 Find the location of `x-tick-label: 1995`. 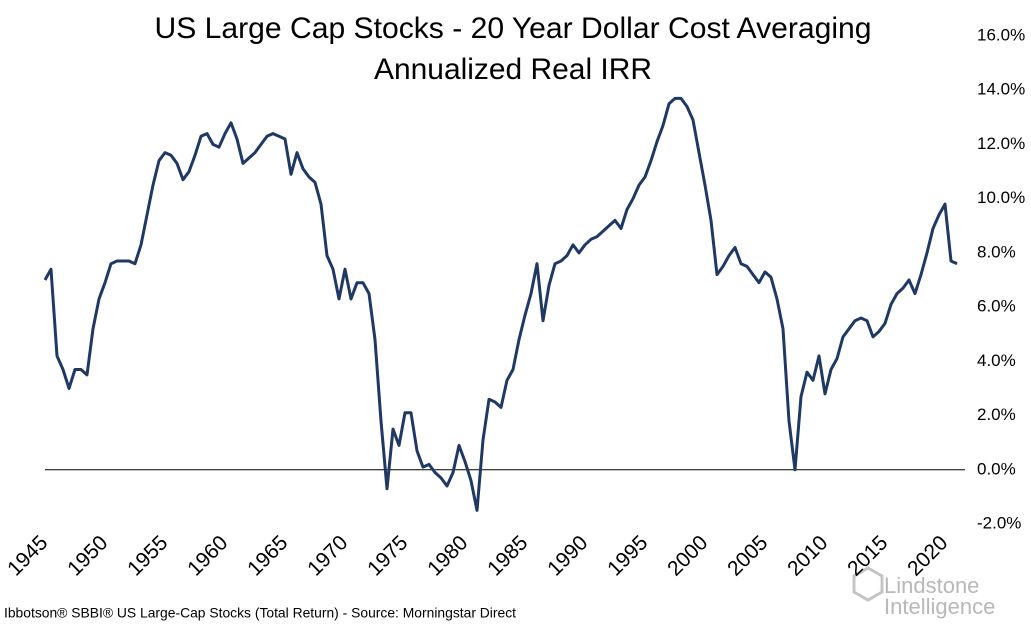

x-tick-label: 1995 is located at coordinates (627, 555).